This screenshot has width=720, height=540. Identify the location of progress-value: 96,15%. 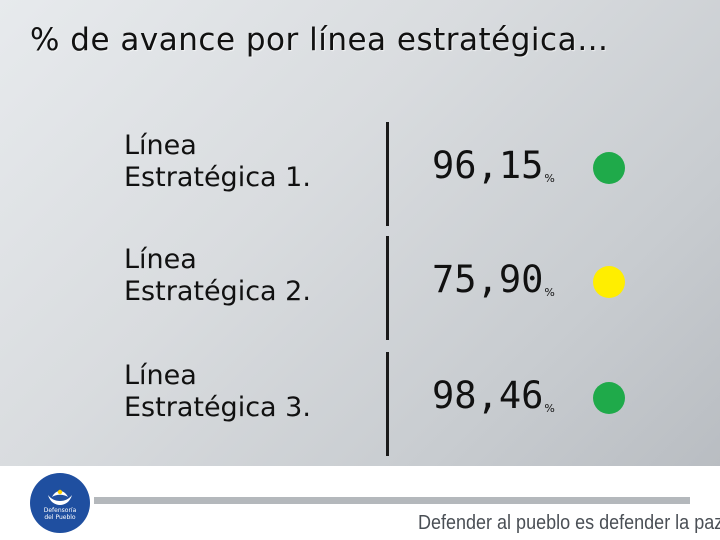
(493, 165).